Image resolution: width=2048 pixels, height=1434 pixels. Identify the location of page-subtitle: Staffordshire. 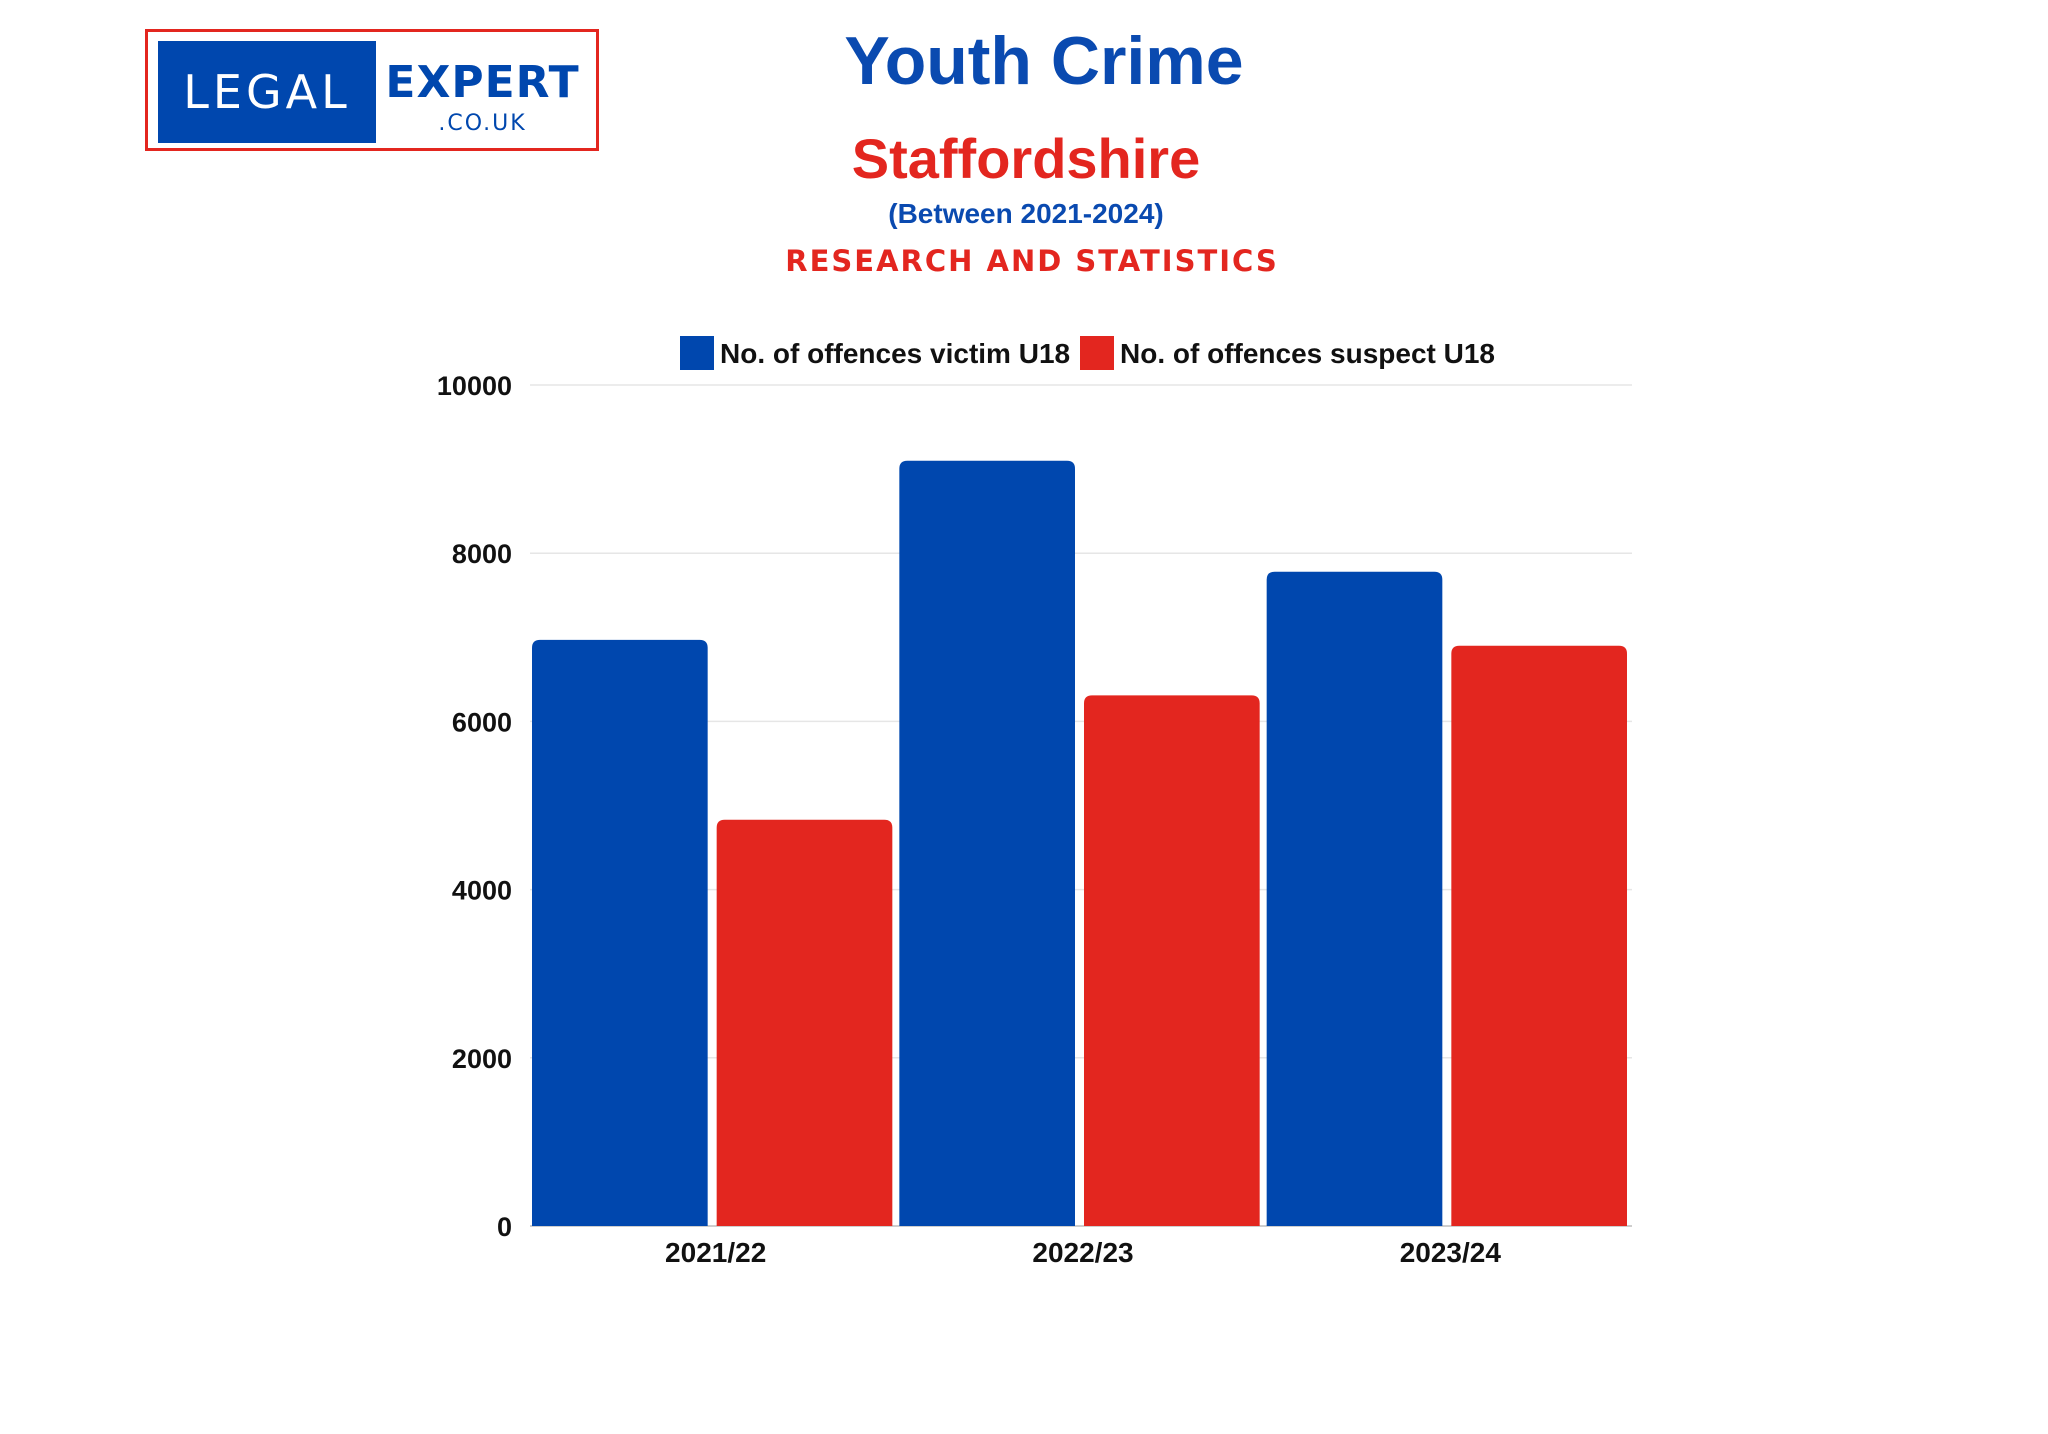
(1026, 158).